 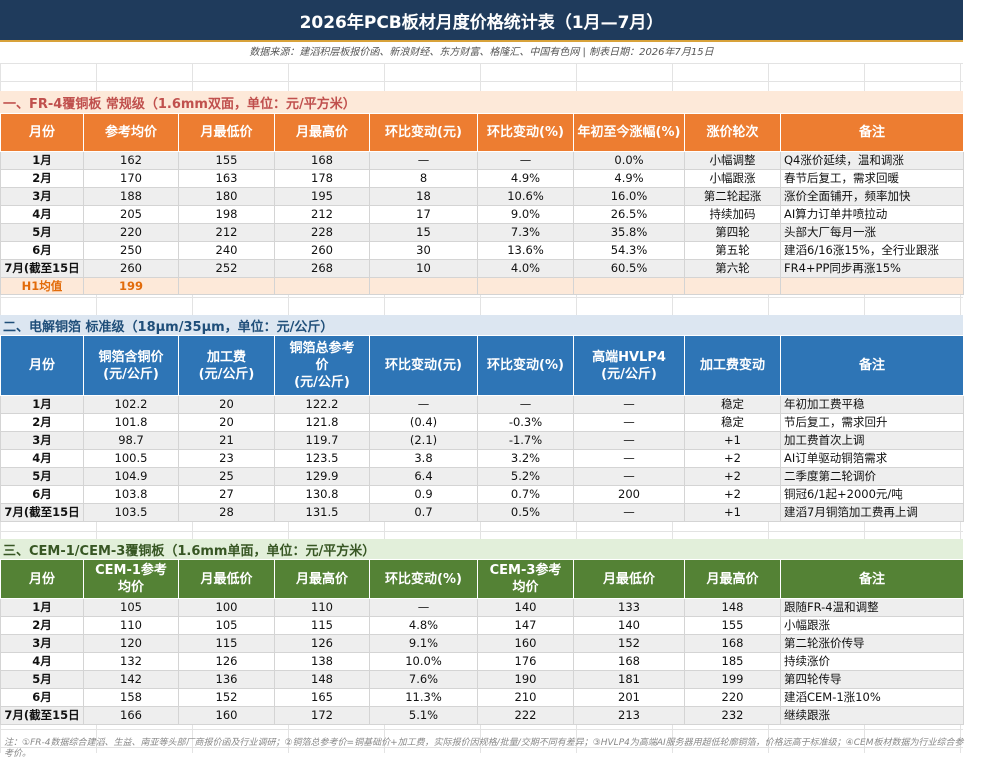 What do you see at coordinates (322, 422) in the screenshot?
I see `value-cell: 121.8` at bounding box center [322, 422].